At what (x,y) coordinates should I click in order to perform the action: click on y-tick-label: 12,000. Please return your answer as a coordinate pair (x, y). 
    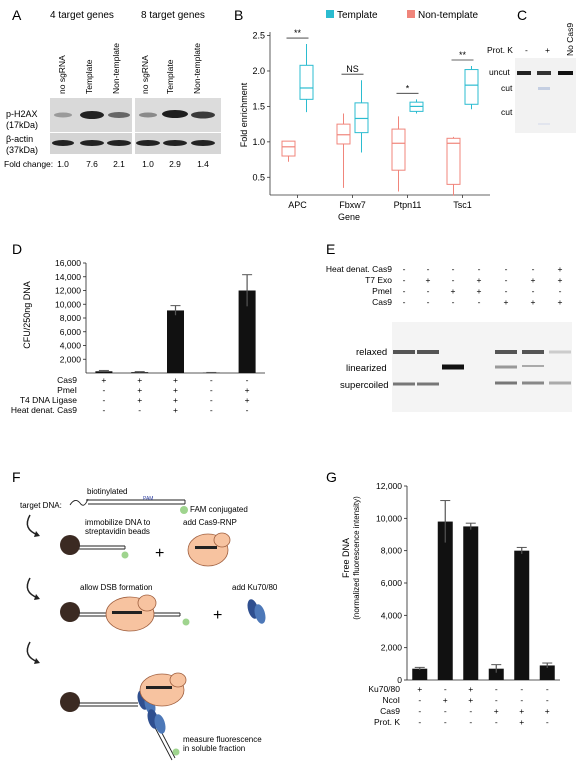
    Looking at the image, I should click on (389, 486).